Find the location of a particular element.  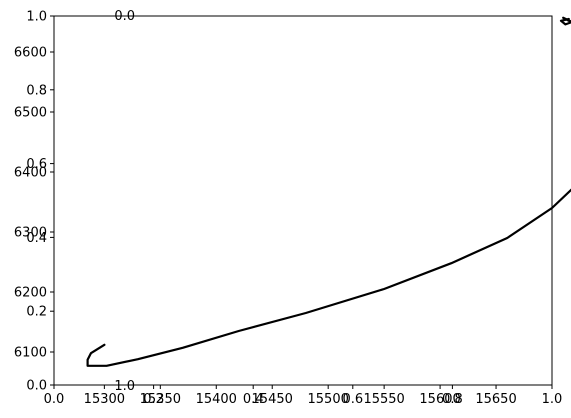

overlay-x-tick-3-label: 0.6 is located at coordinates (352, 399).